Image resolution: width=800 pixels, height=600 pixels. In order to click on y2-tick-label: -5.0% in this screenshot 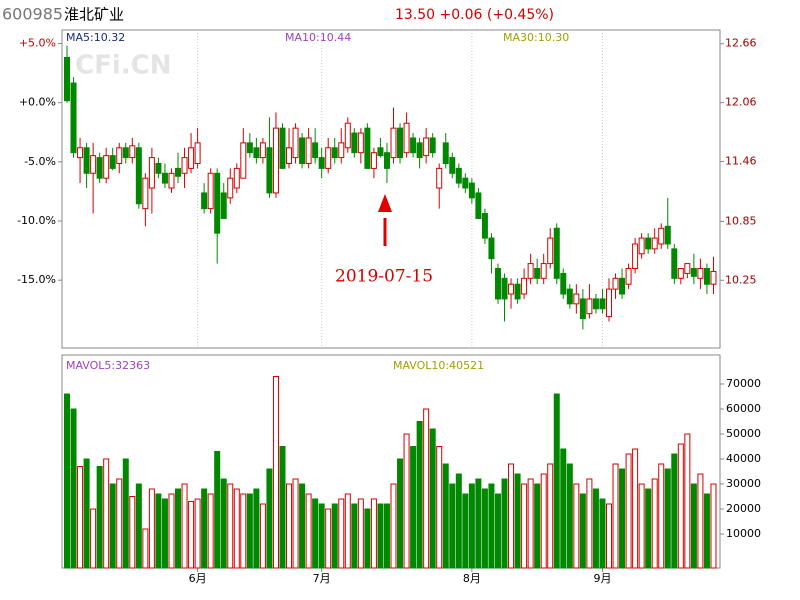, I will do `click(40, 161)`.